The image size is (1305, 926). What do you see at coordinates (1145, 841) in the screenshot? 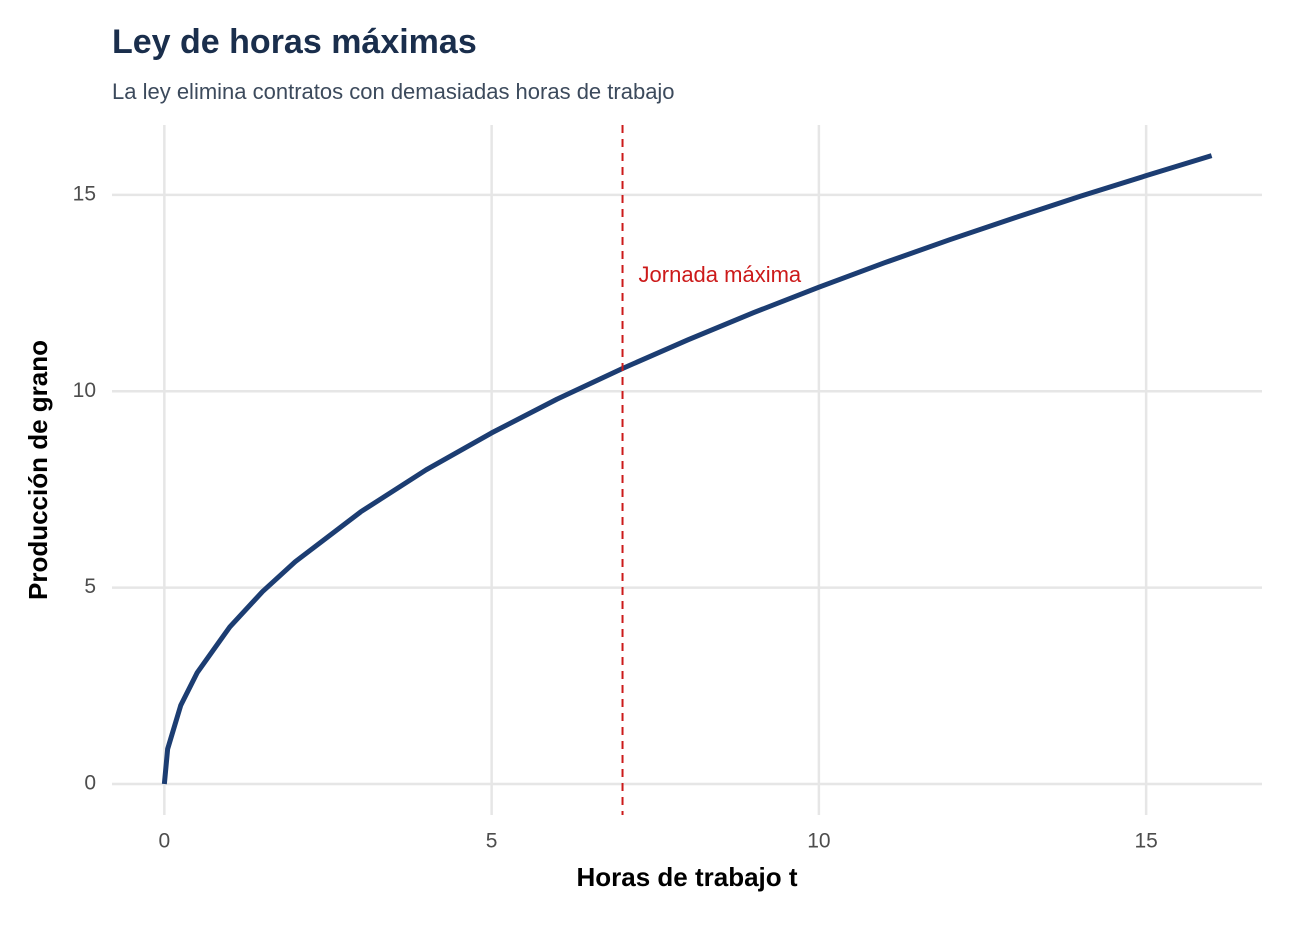
I see `x-tick-label: 15` at bounding box center [1145, 841].